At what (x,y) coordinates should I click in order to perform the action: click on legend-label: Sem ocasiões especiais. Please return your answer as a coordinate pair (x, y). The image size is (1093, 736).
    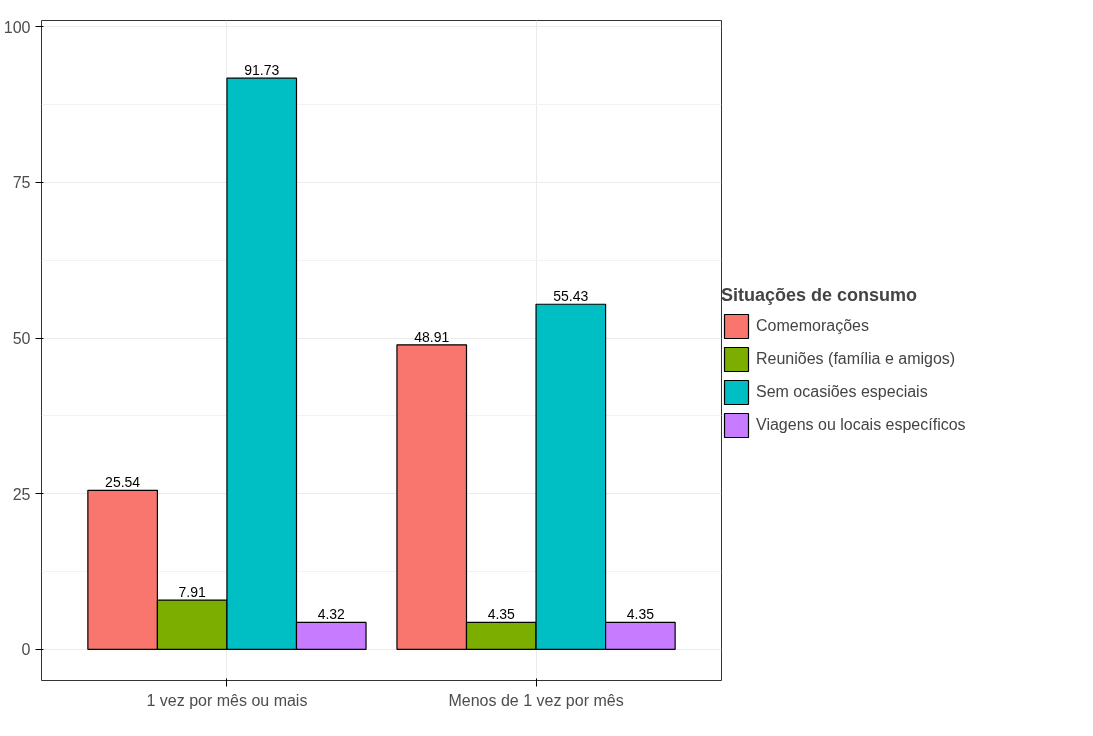
    Looking at the image, I should click on (842, 392).